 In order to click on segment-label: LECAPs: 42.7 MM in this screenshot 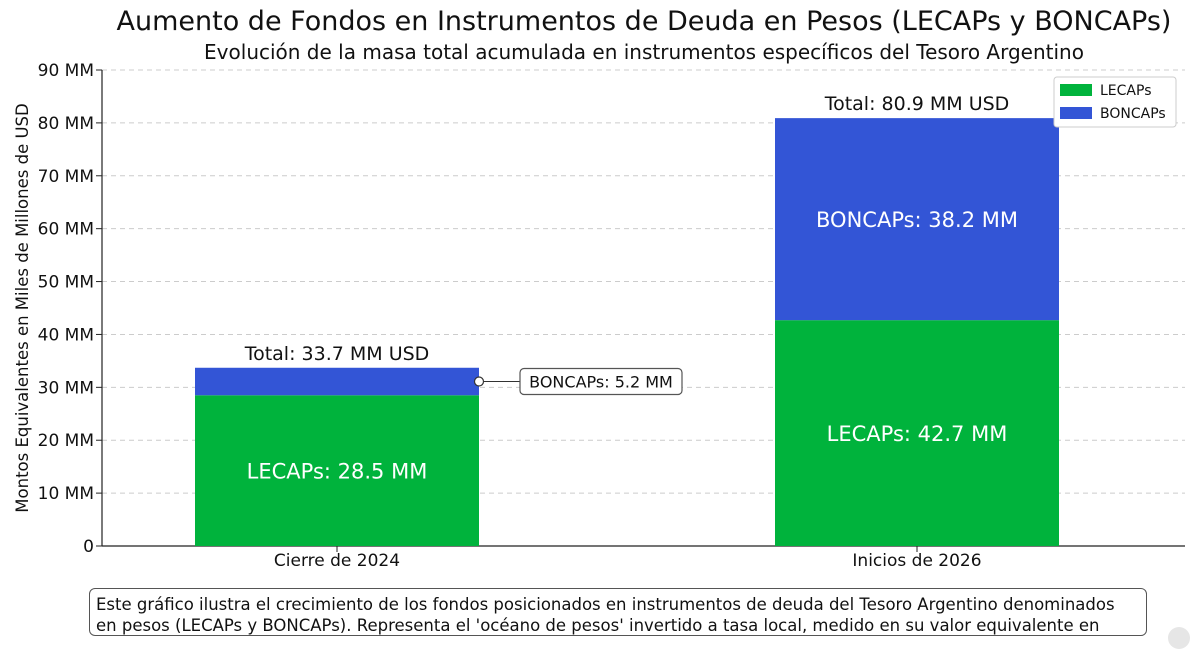, I will do `click(917, 434)`.